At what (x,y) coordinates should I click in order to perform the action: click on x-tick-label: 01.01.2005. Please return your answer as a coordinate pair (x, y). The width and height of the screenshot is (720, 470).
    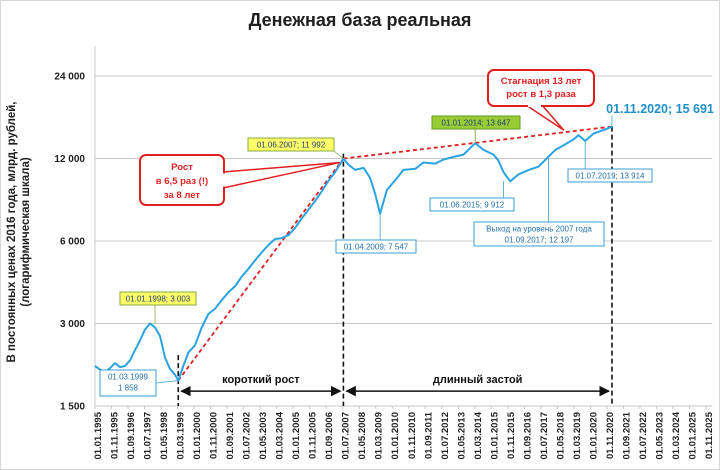
    Looking at the image, I should click on (296, 435).